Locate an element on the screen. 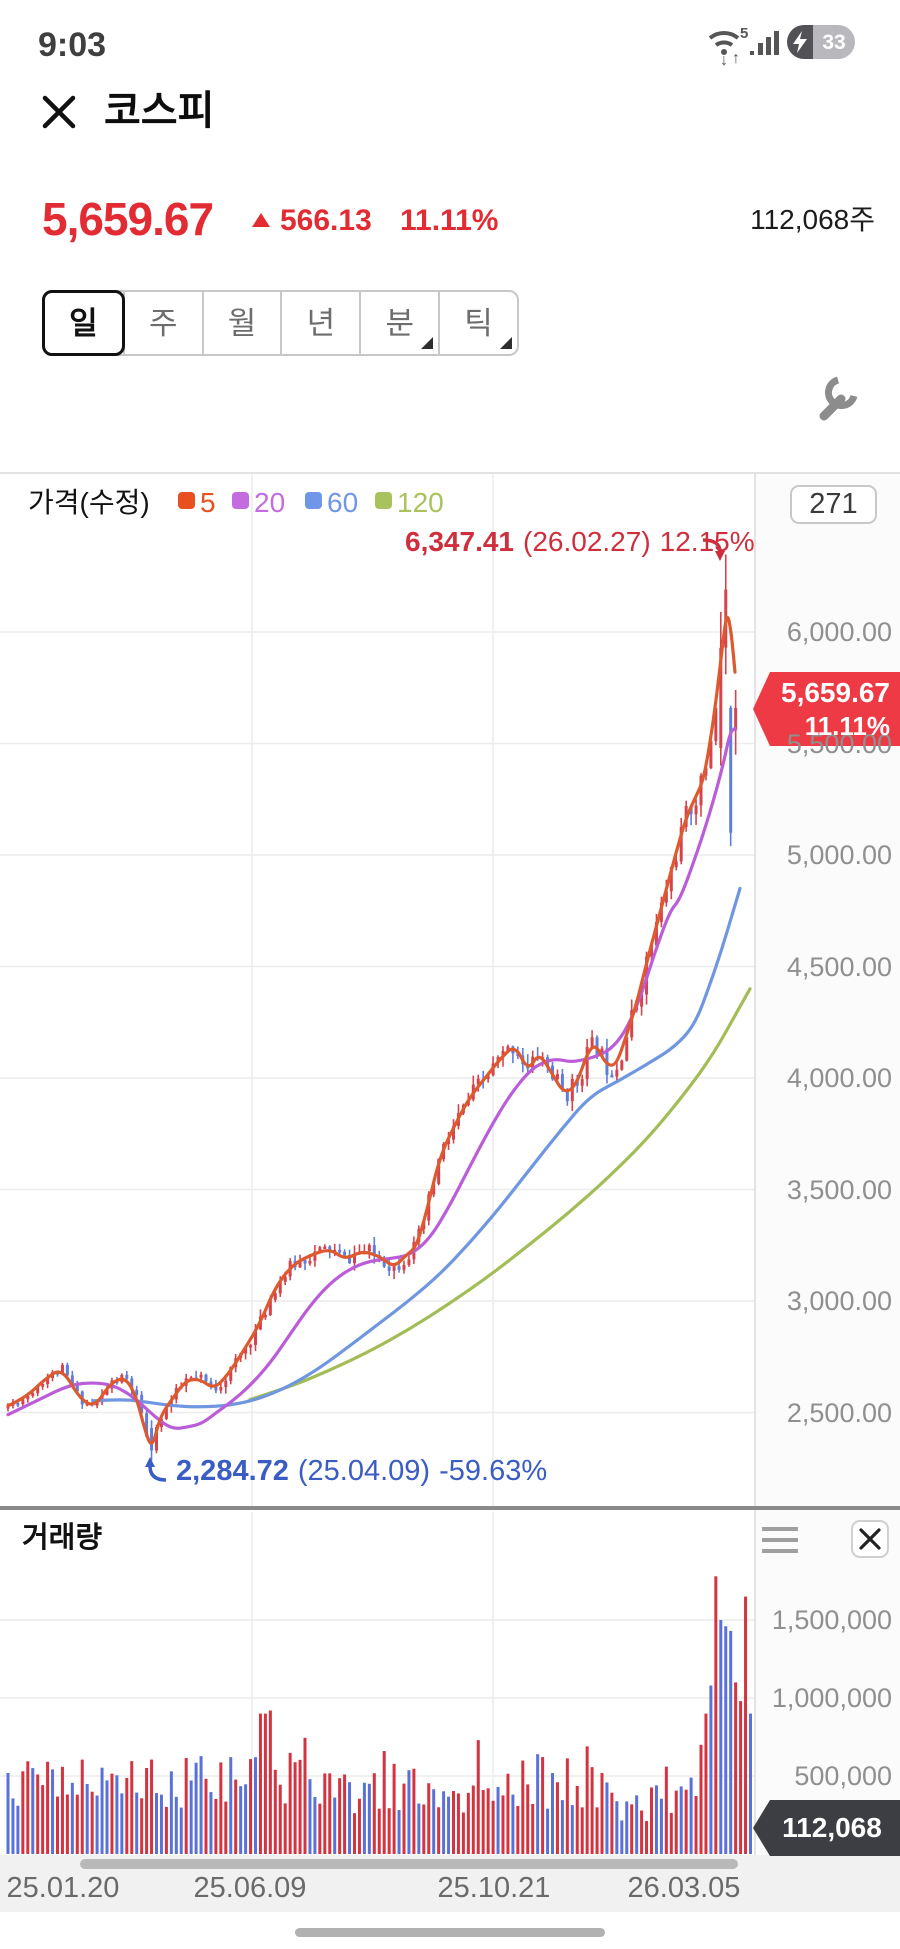 The width and height of the screenshot is (900, 1949). price-tick-5000: 5,000.00 is located at coordinates (839, 855).